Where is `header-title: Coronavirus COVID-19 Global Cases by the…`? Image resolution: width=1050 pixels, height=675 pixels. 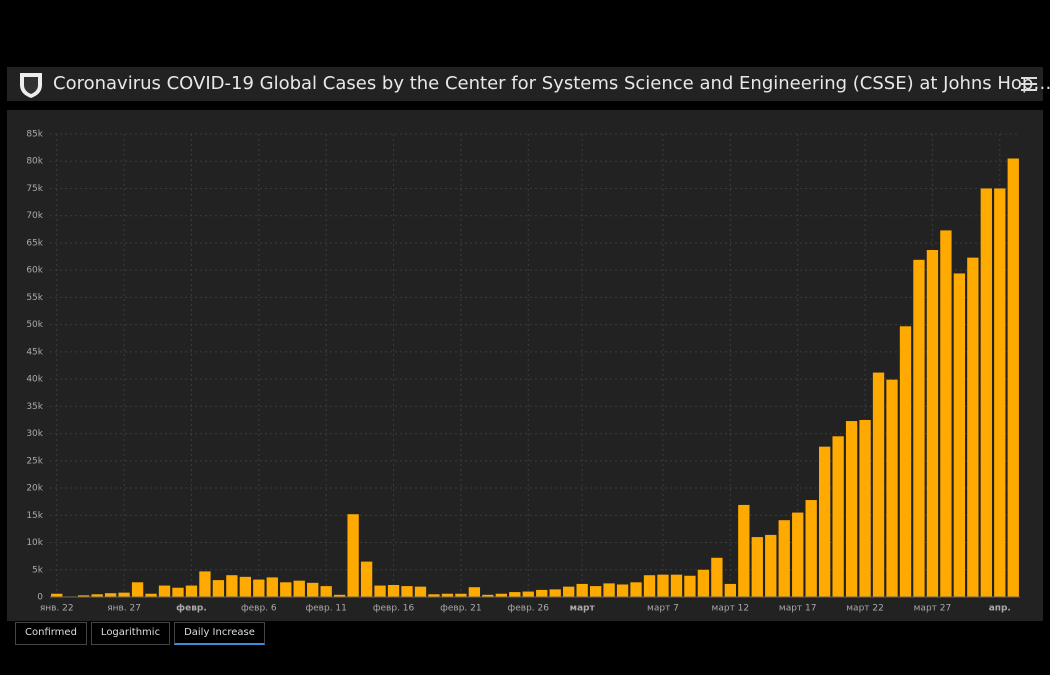 header-title: Coronavirus COVID-19 Global Cases by the… is located at coordinates (551, 83).